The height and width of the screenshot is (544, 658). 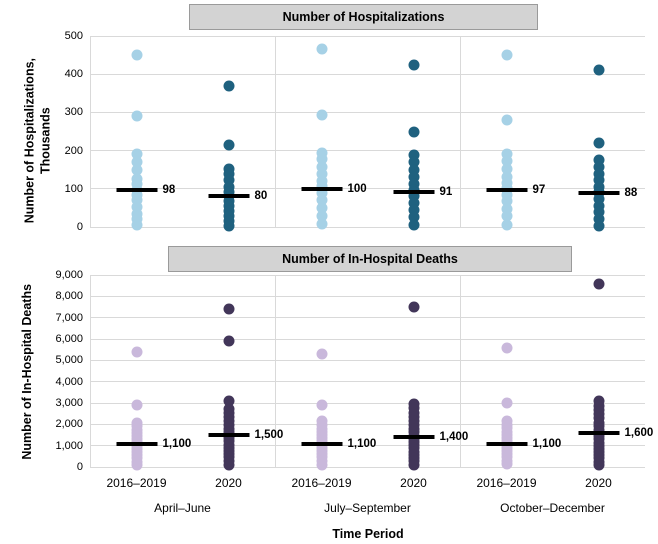 I want to click on median-label: 98, so click(x=169, y=189).